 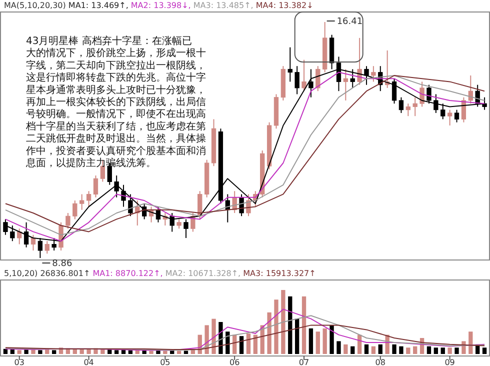 I want to click on text: MA3: 13.485↑,, so click(x=224, y=5).